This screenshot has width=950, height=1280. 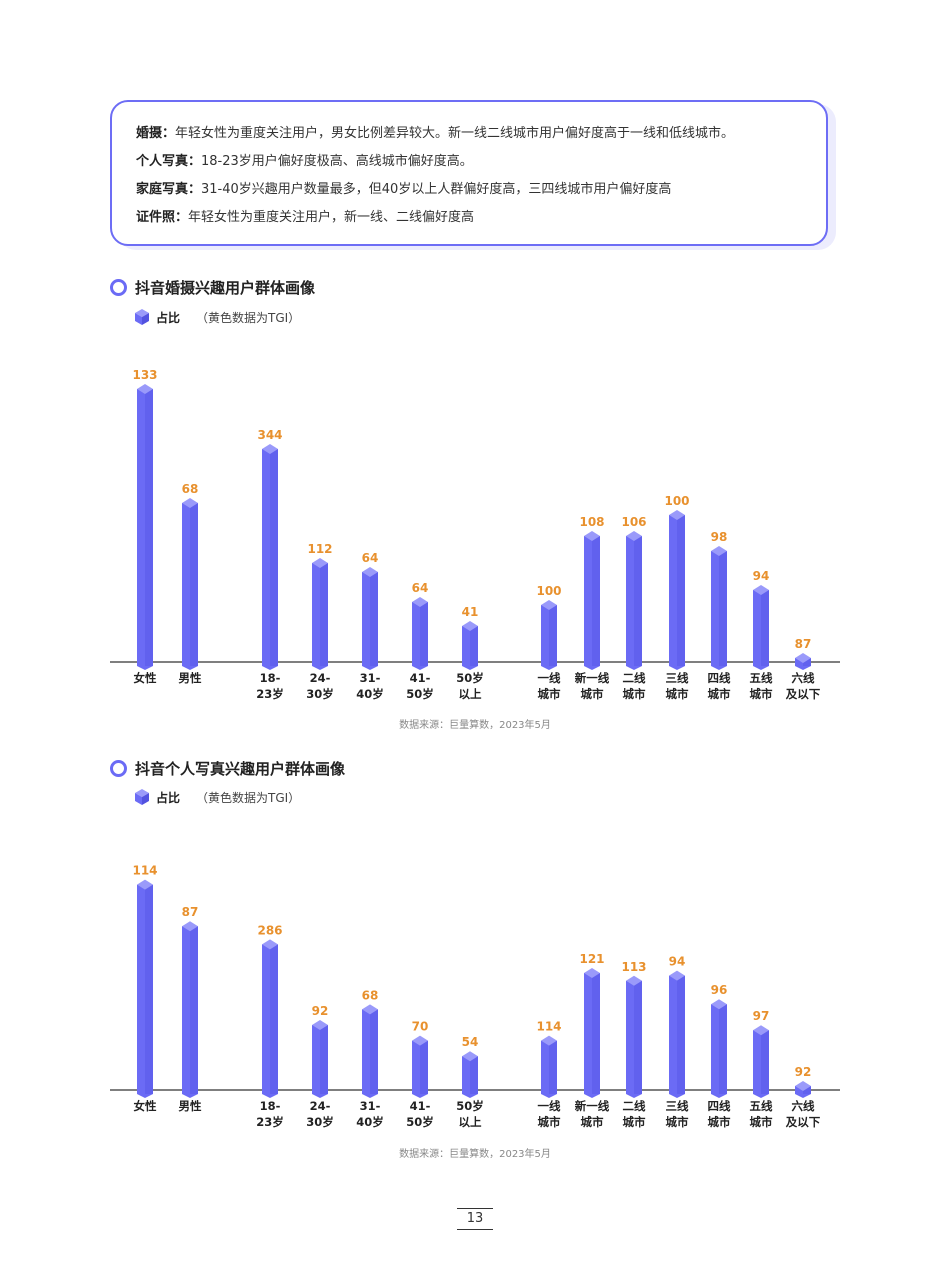 What do you see at coordinates (803, 644) in the screenshot?
I see `value-label: 87` at bounding box center [803, 644].